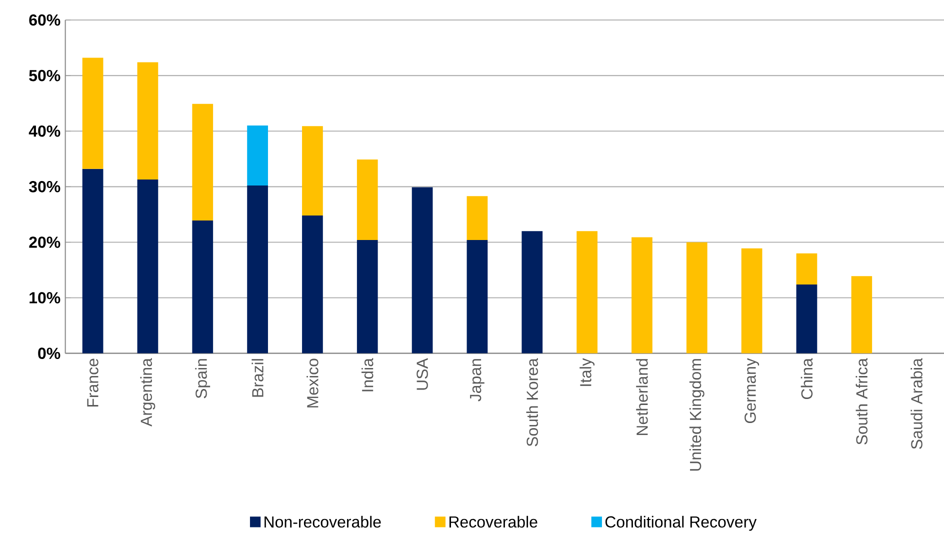 The width and height of the screenshot is (944, 536). Describe the element at coordinates (477, 380) in the screenshot. I see `x-tick-label: Japan` at that location.